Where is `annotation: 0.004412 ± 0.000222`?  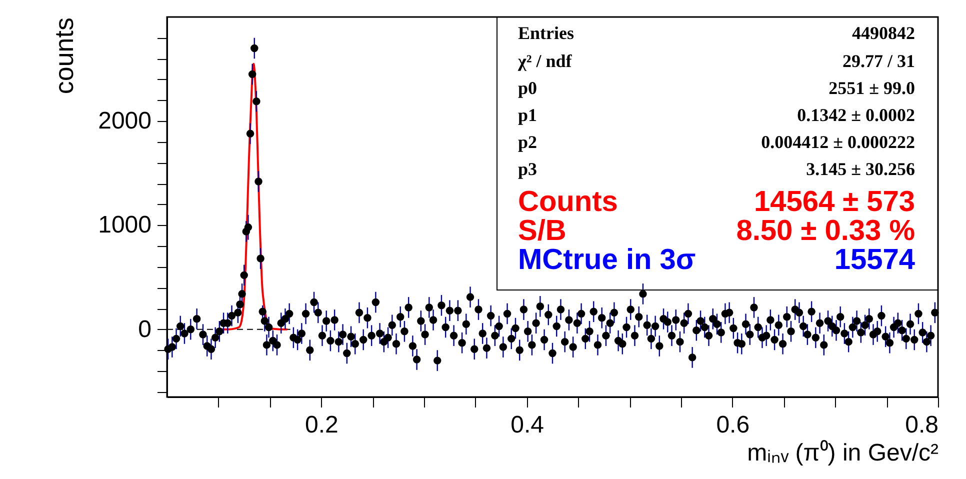 annotation: 0.004412 ± 0.000222 is located at coordinates (838, 142).